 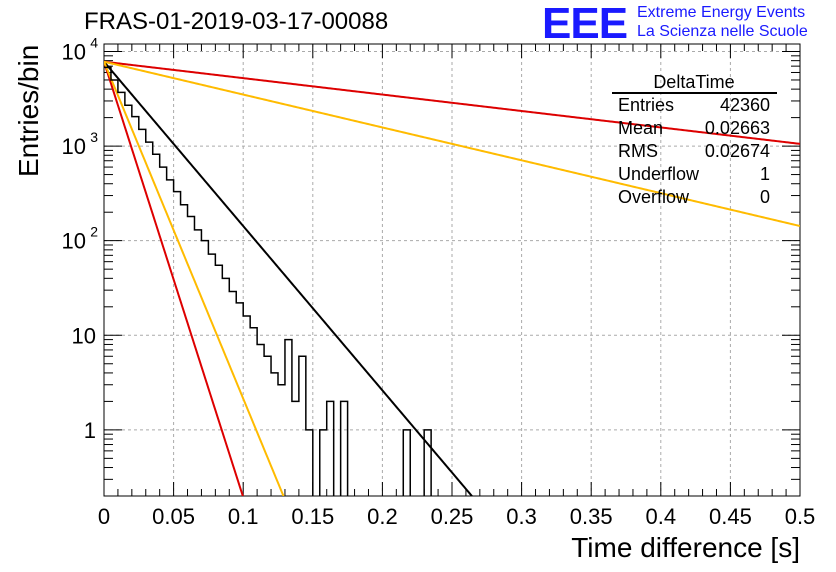 What do you see at coordinates (646, 105) in the screenshot?
I see `stats-label: Entries` at bounding box center [646, 105].